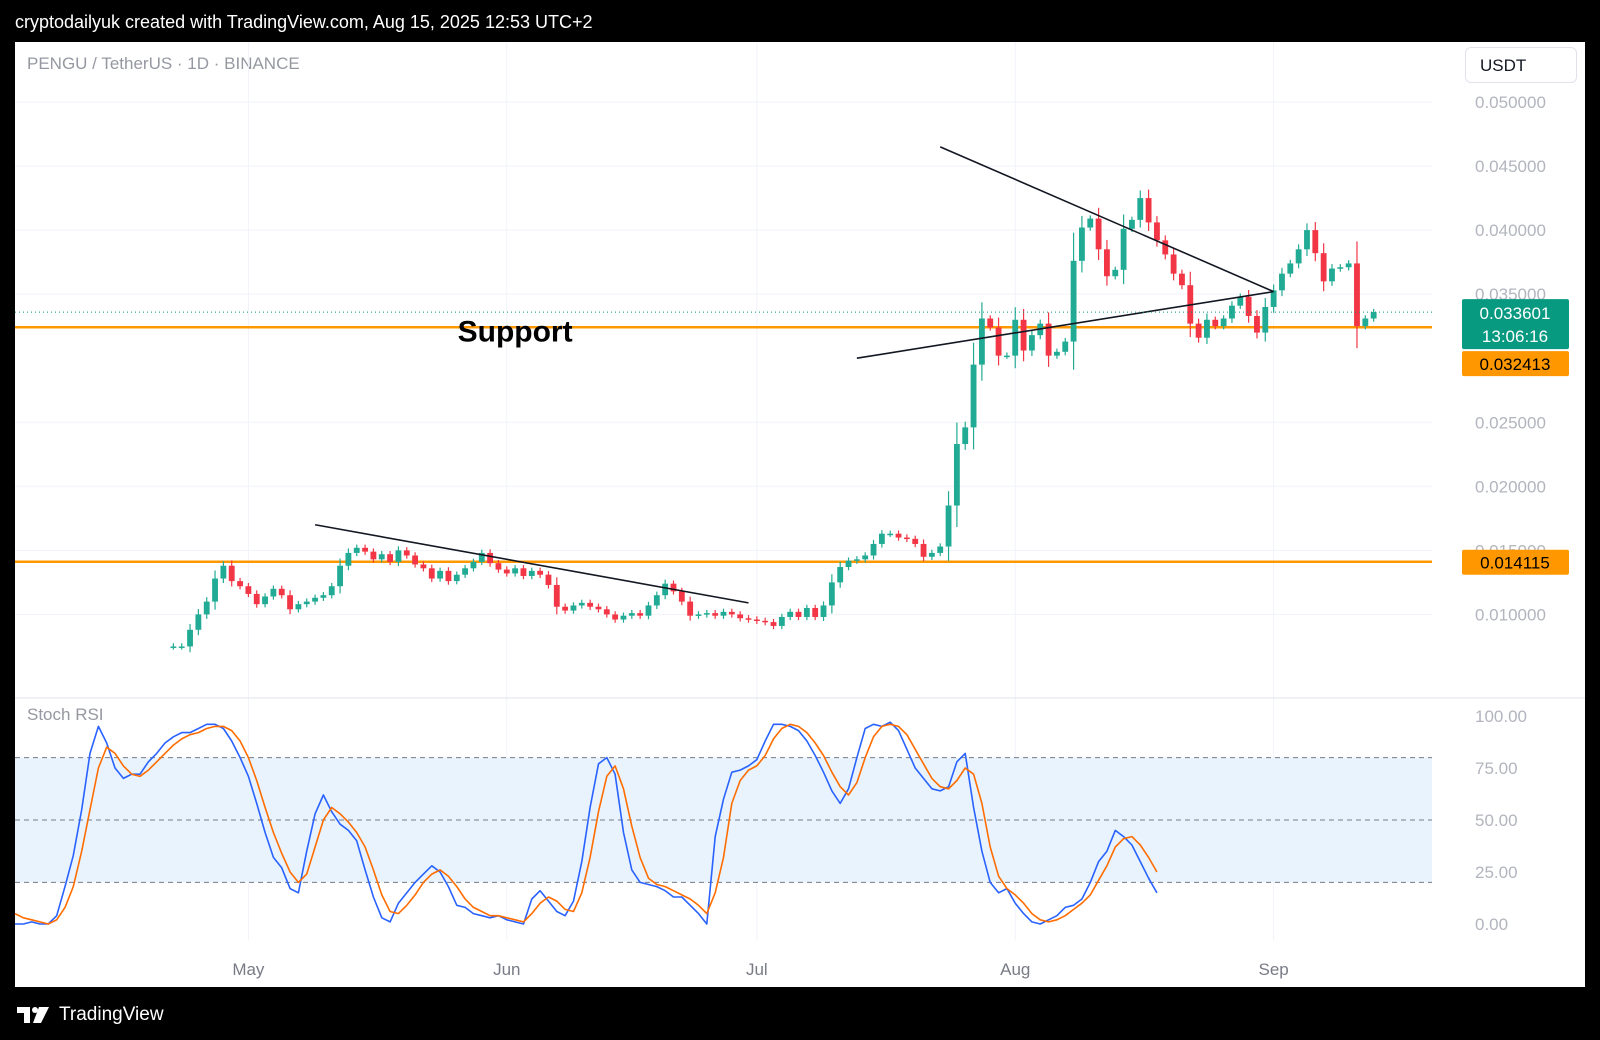 The height and width of the screenshot is (1040, 1600). What do you see at coordinates (163, 63) in the screenshot?
I see `symbol-title: PENGU / TetherUS · 1D · BINANCE` at bounding box center [163, 63].